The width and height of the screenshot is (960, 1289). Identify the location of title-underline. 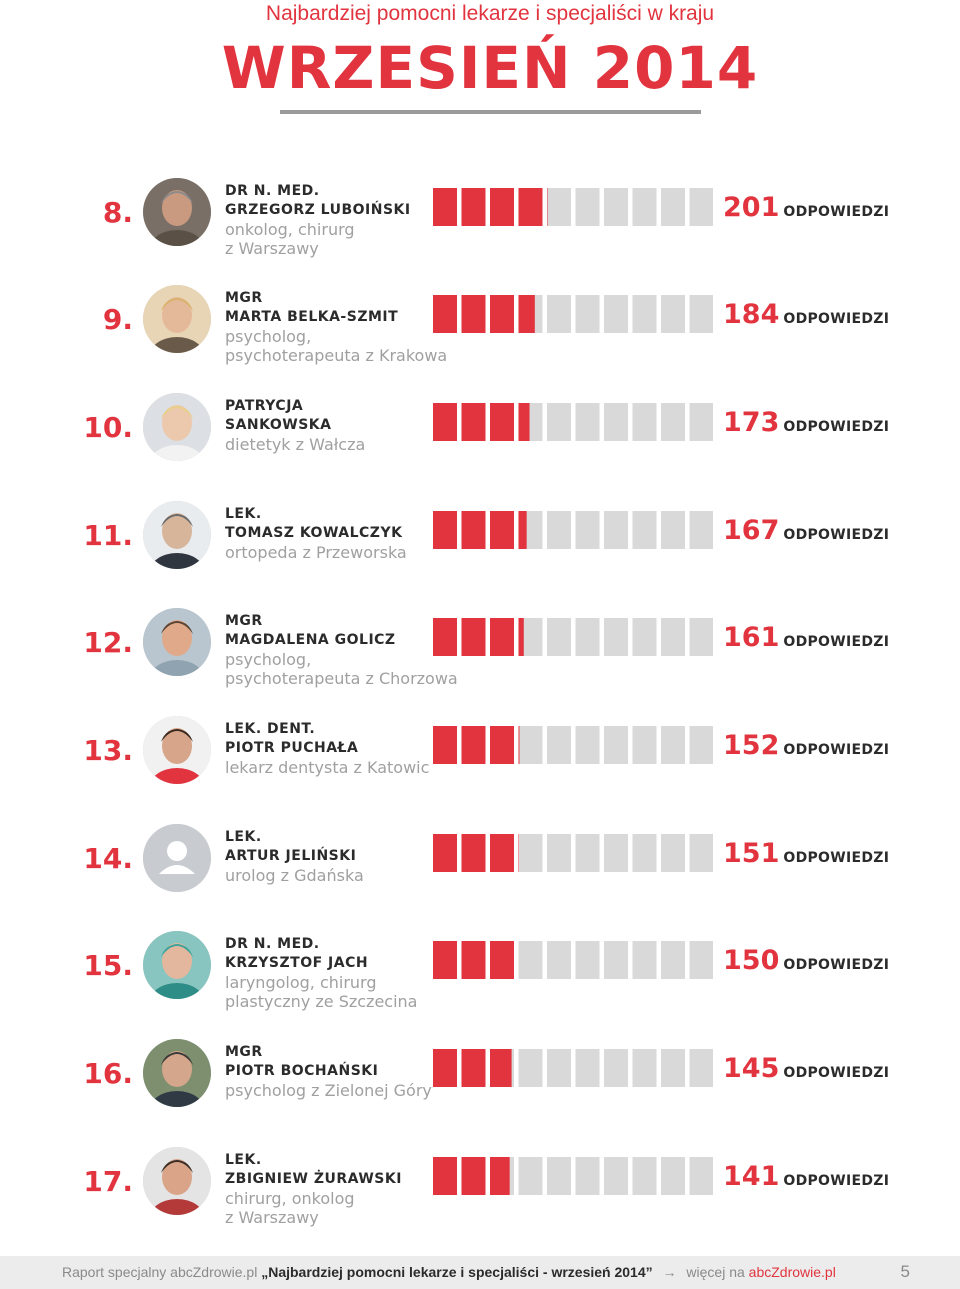
(490, 112).